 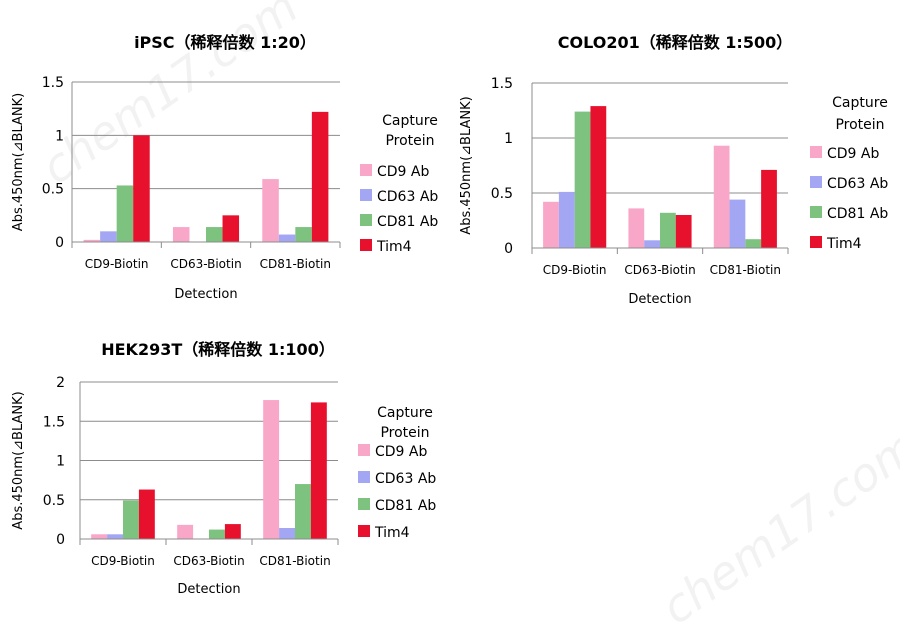 What do you see at coordinates (775, 527) in the screenshot?
I see `watermark-text: chem17.com` at bounding box center [775, 527].